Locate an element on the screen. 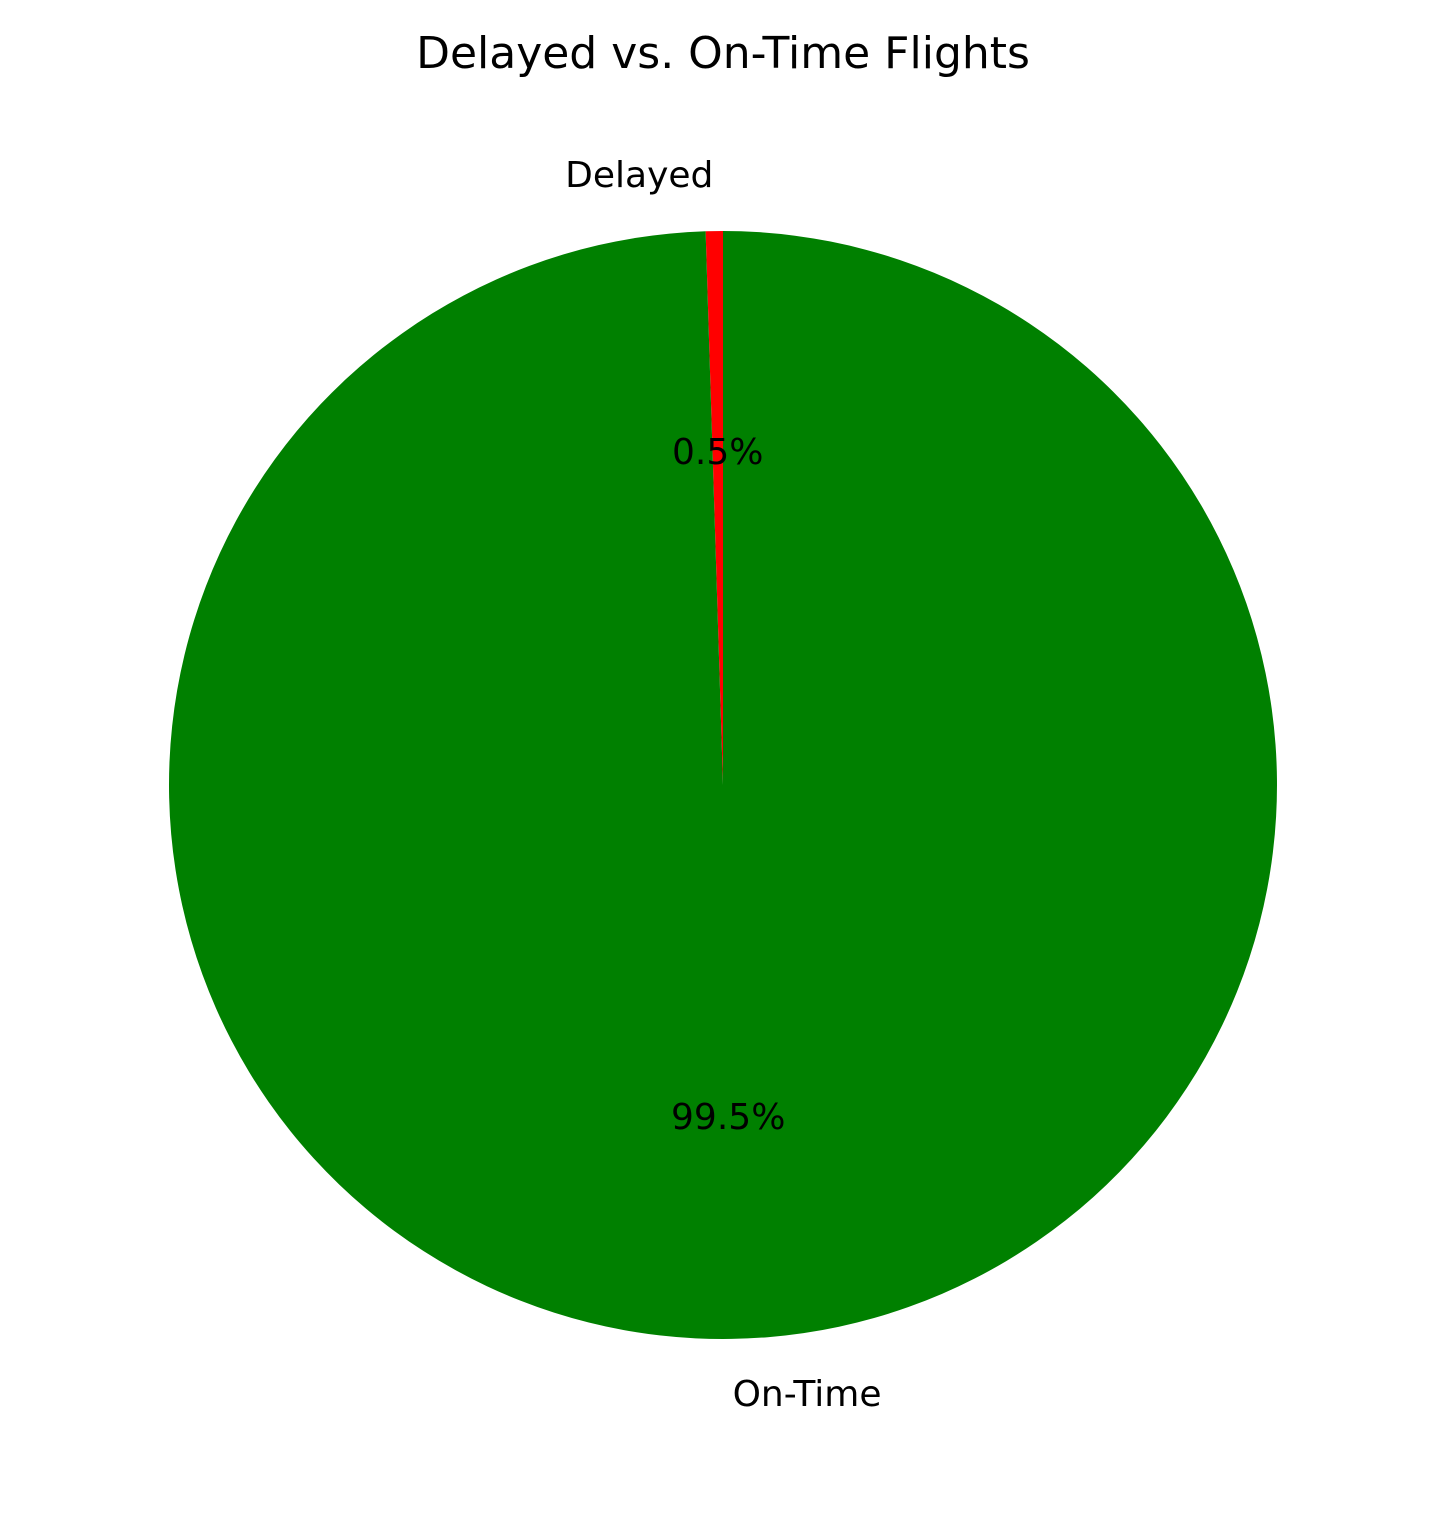  slice-percentage-label: 0.5% is located at coordinates (717, 452).